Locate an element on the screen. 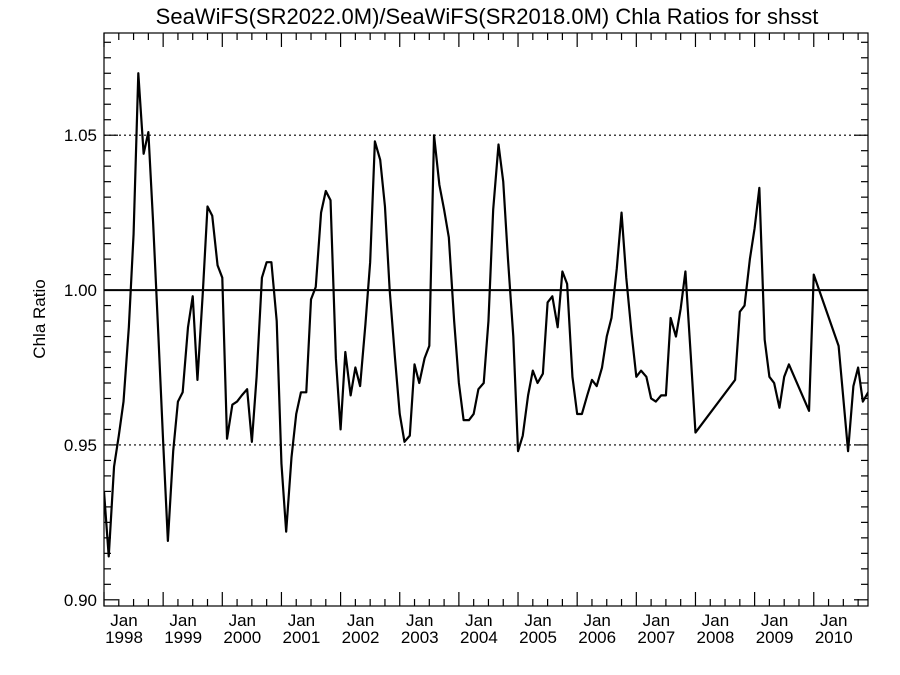 Image resolution: width=900 pixels, height=675 pixels. y-tick-label: 1.05 is located at coordinates (80, 135).